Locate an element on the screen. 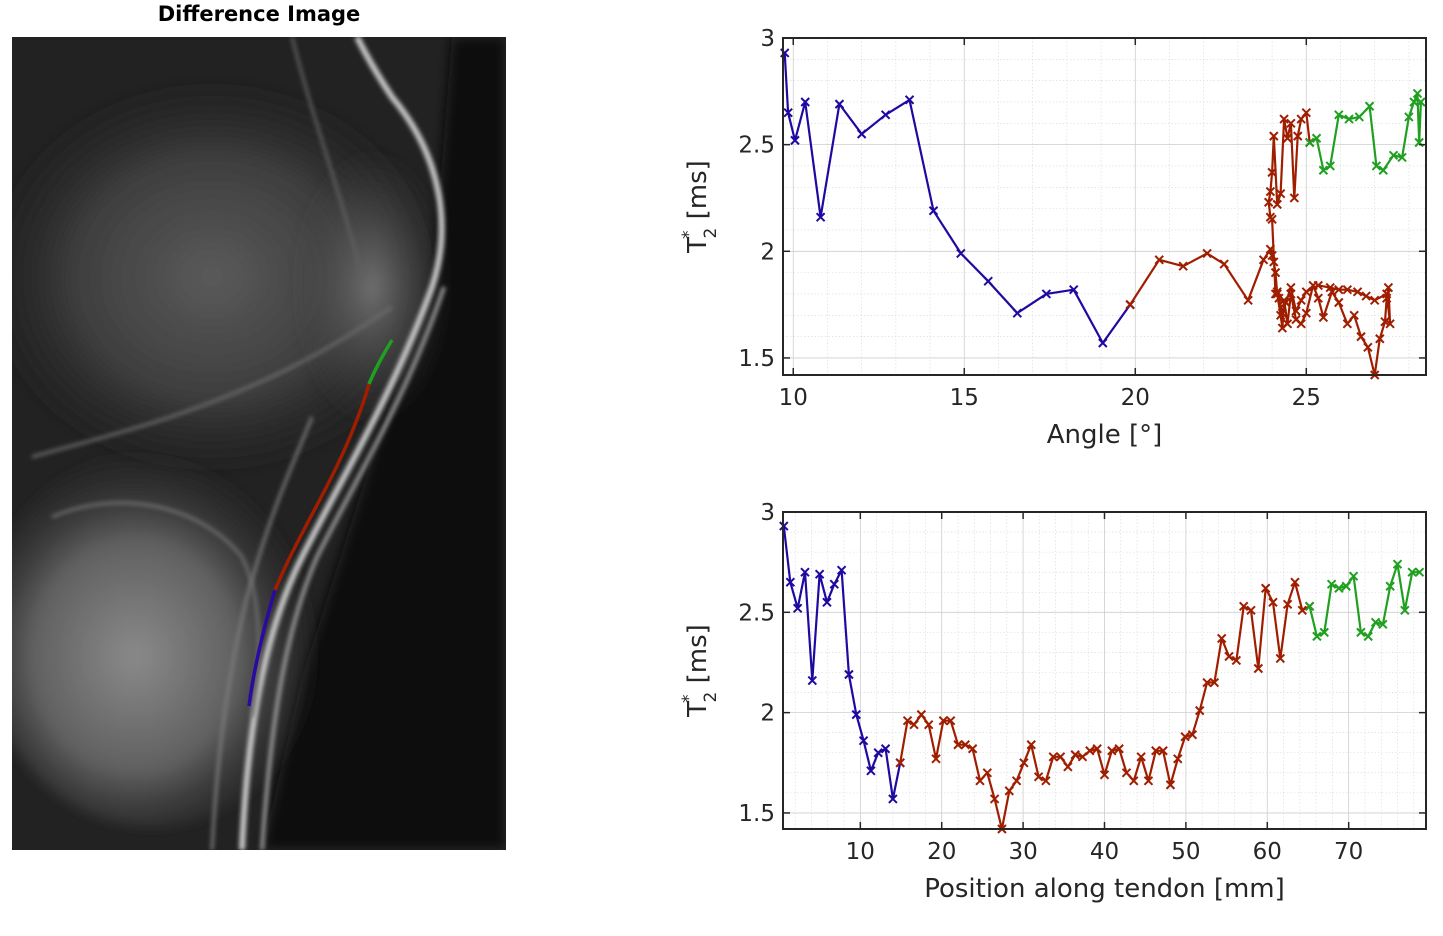 The width and height of the screenshot is (1443, 936). x-tick-label: 25 is located at coordinates (1306, 398).